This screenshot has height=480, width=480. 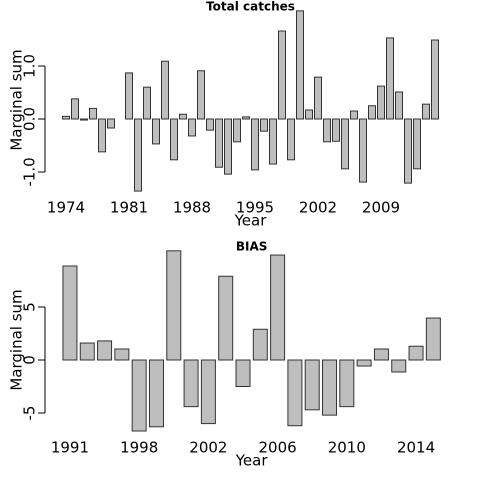 I want to click on chart-title: Total catches, so click(x=250, y=7).